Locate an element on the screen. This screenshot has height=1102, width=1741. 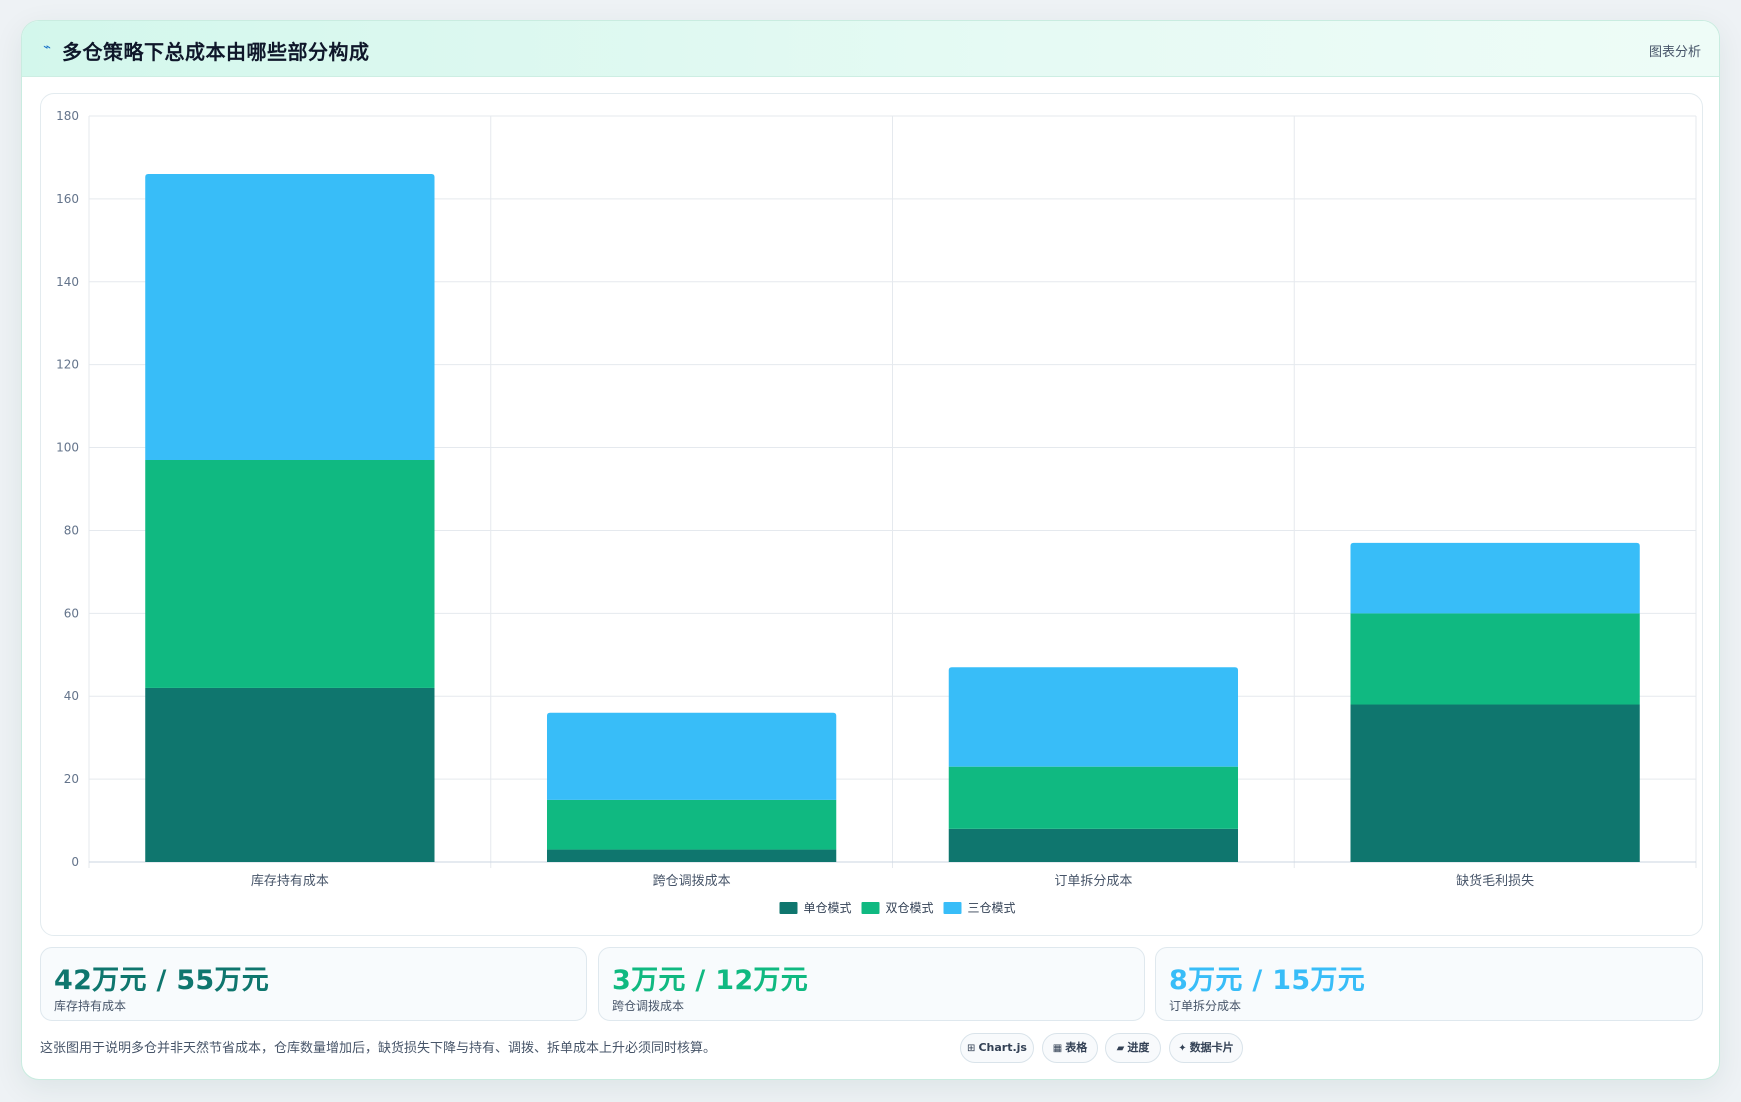
stat-card-transfer: 3万元 / 12万元 跨仓调拨成本 is located at coordinates (871, 984).